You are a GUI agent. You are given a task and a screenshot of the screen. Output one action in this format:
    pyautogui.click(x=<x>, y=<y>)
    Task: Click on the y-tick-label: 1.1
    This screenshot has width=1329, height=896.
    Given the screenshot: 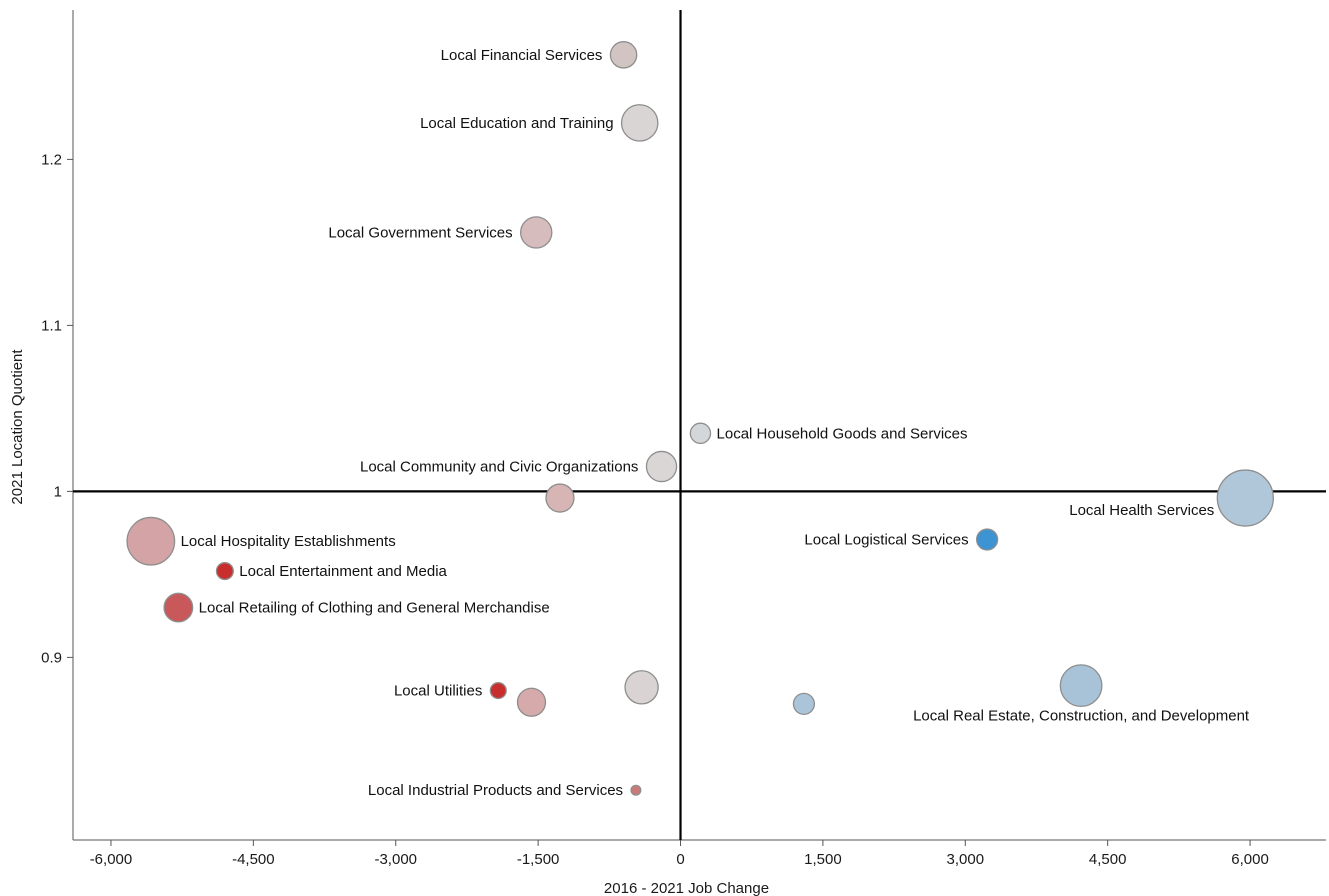 What is the action you would take?
    pyautogui.click(x=51, y=325)
    